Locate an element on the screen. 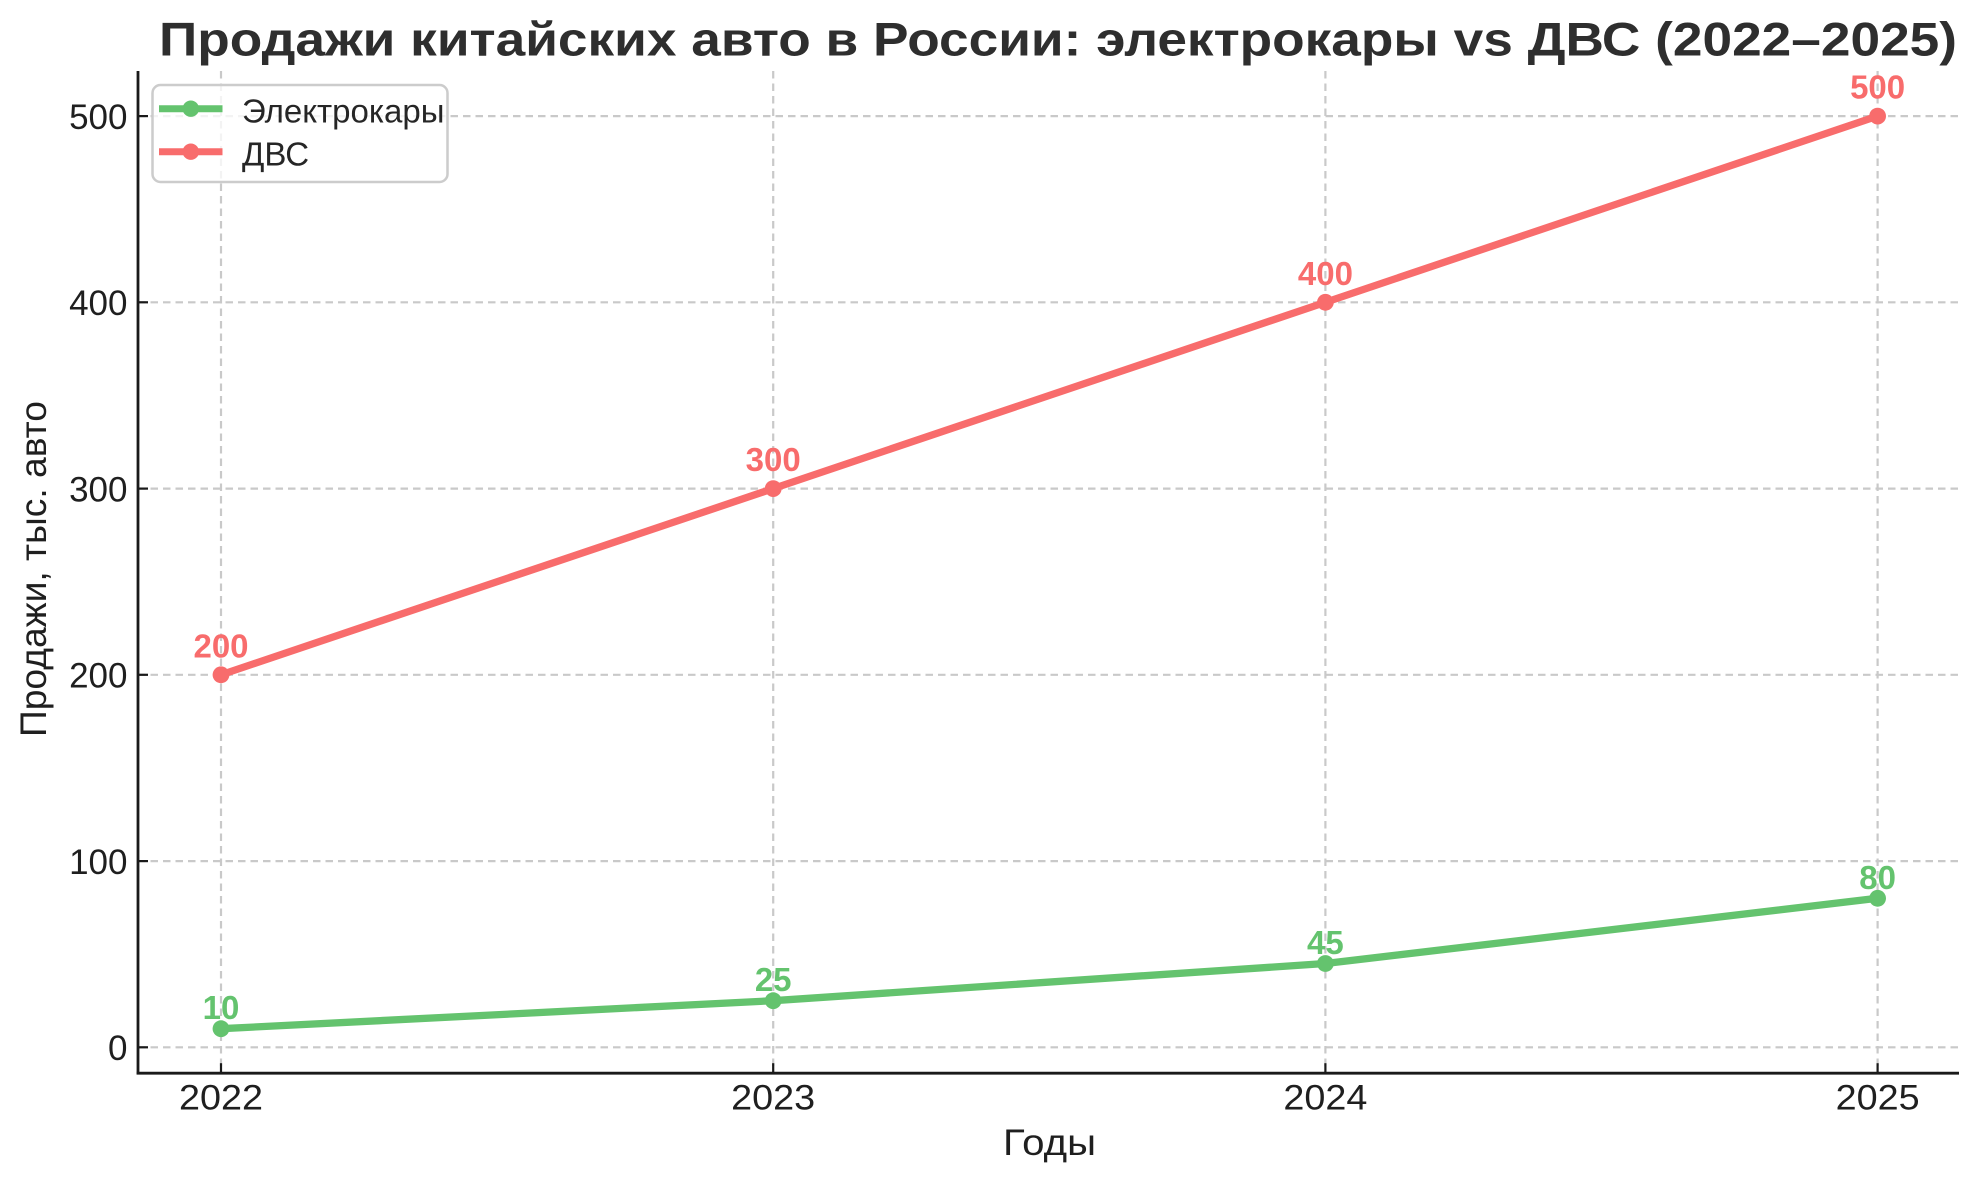 The image size is (1979, 1180). svg-text: ДВС is located at coordinates (275, 154).